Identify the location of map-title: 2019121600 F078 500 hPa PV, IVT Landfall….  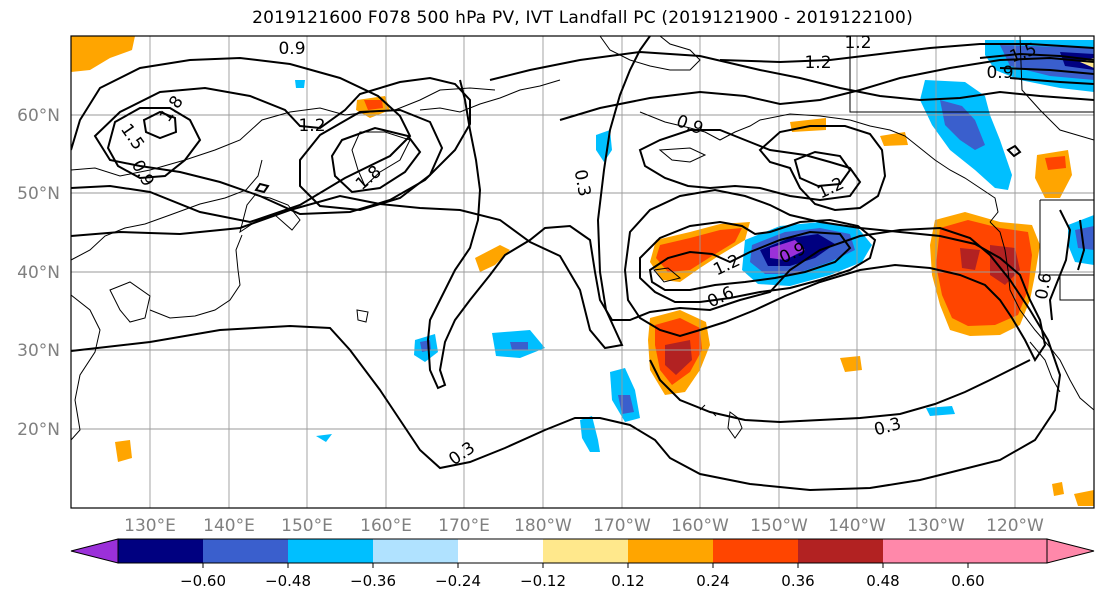
(582, 18).